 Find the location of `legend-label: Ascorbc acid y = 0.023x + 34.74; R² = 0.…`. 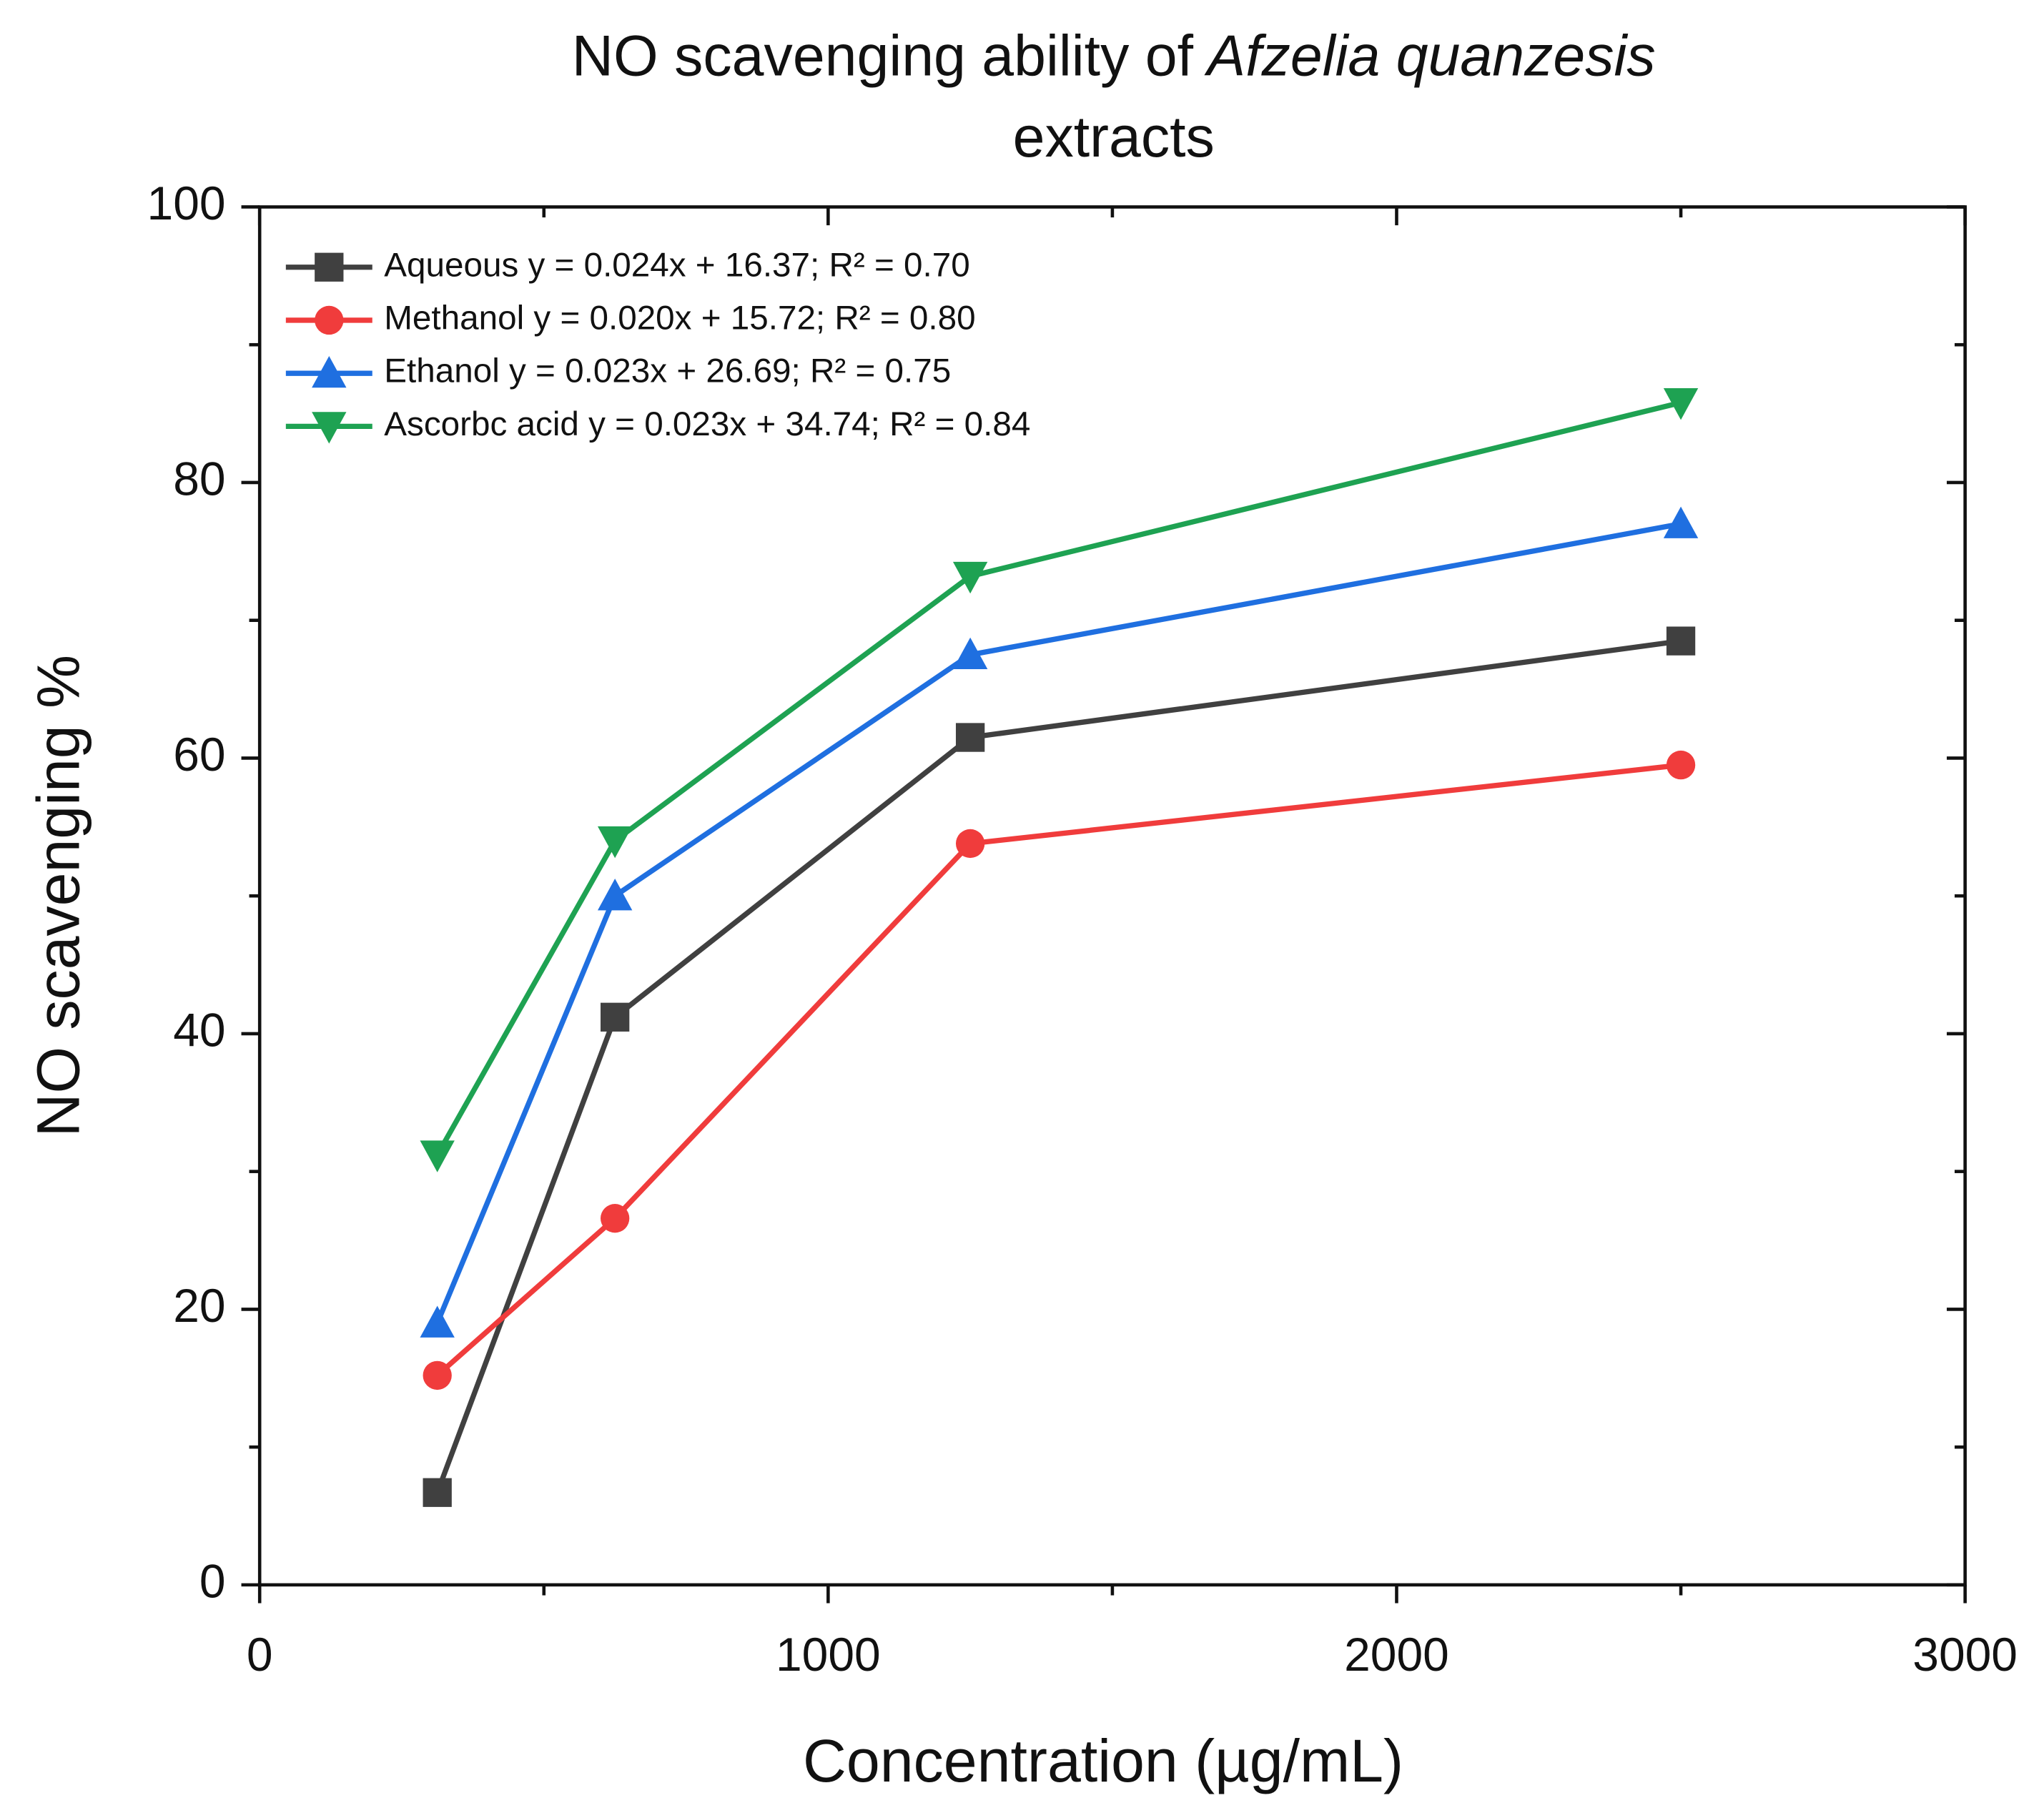

legend-label: Ascorbc acid y = 0.023x + 34.74; R² = 0.… is located at coordinates (707, 424).